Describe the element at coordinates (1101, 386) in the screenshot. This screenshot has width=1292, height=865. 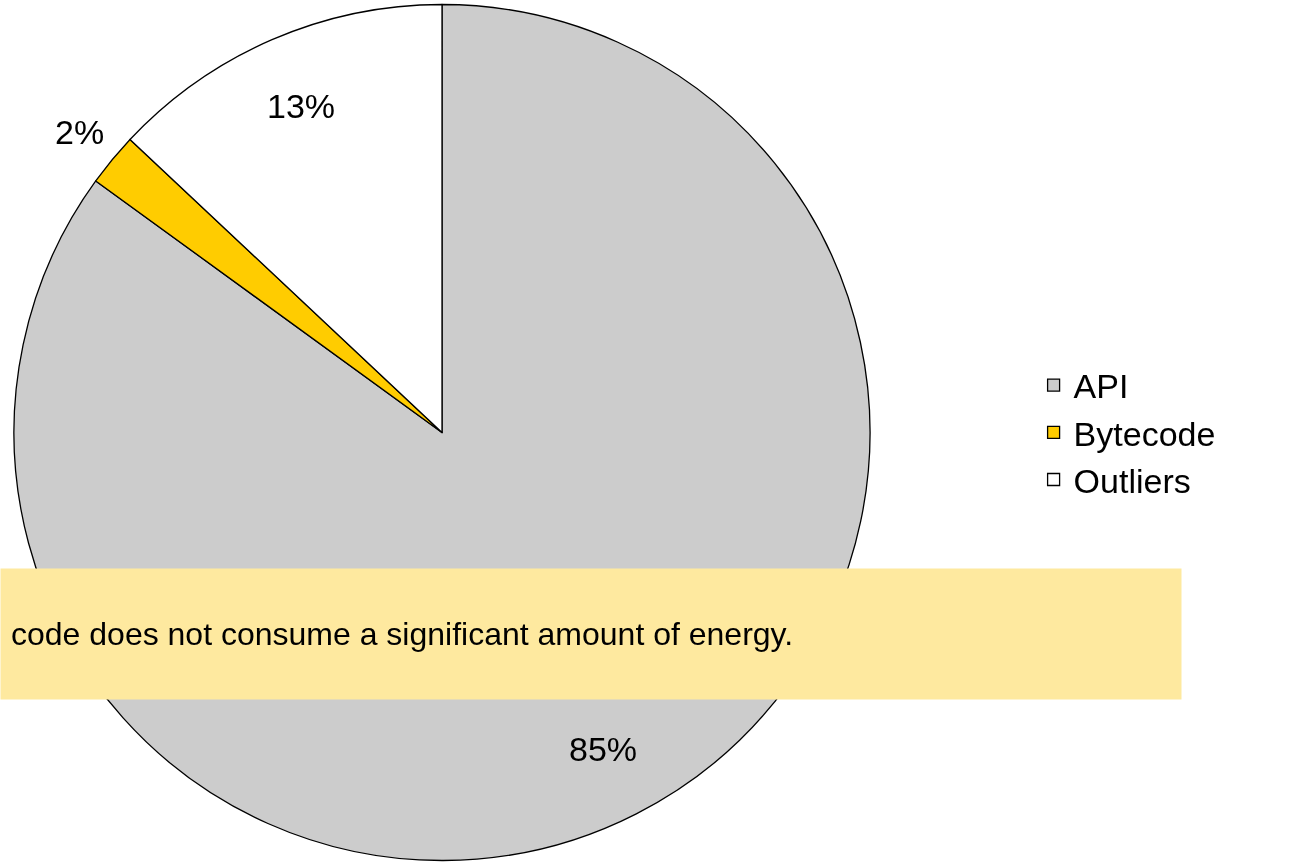
I see `legend-label: API` at that location.